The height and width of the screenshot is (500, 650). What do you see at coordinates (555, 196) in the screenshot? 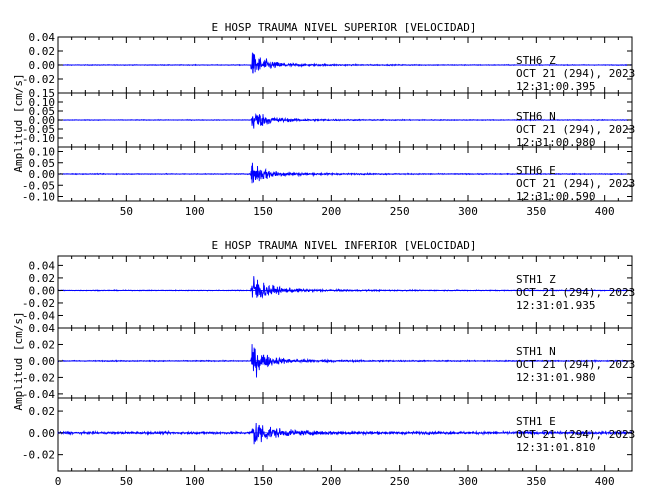
I see `record-time-label: 12:31:00.590` at bounding box center [555, 196].